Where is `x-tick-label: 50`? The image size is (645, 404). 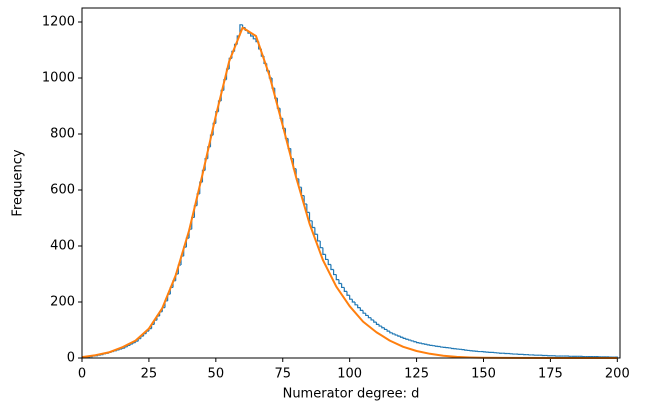 x-tick-label: 50 is located at coordinates (216, 374).